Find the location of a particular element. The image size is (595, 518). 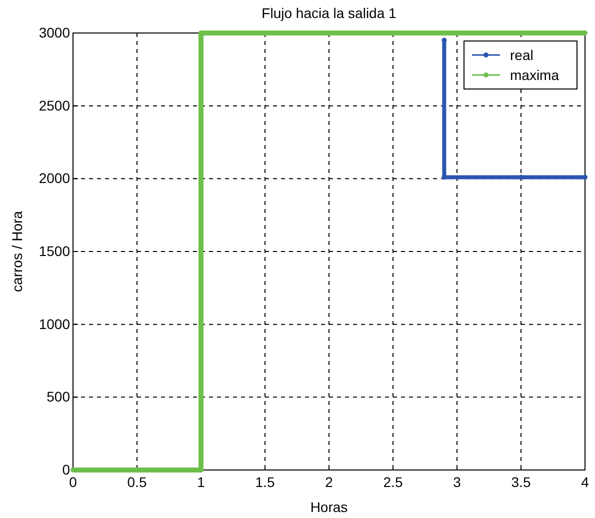

legend-label: maxima is located at coordinates (535, 75).